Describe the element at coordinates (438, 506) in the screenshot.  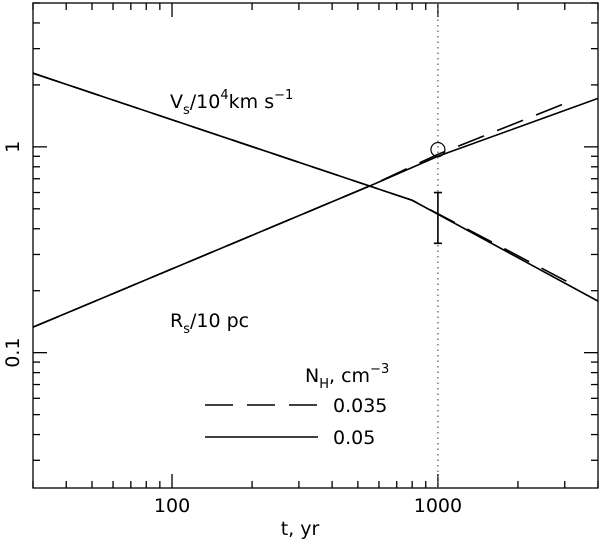
I see `x-tick-label: 1000` at that location.